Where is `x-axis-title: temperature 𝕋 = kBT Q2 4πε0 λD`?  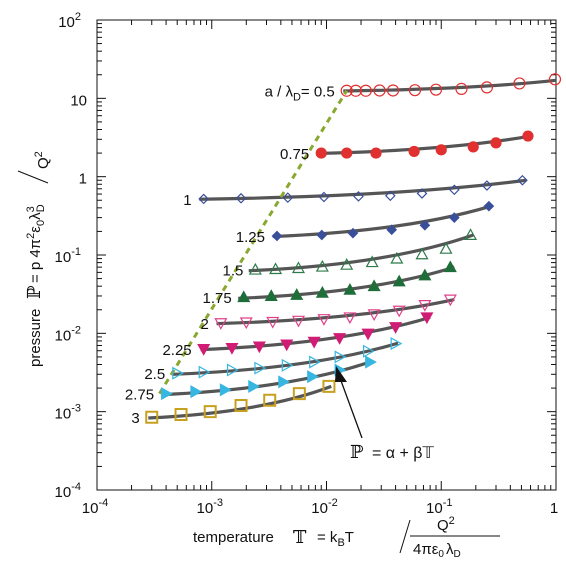
x-axis-title: temperature 𝕋 = kBT Q2 4πε0 λD is located at coordinates (346, 537).